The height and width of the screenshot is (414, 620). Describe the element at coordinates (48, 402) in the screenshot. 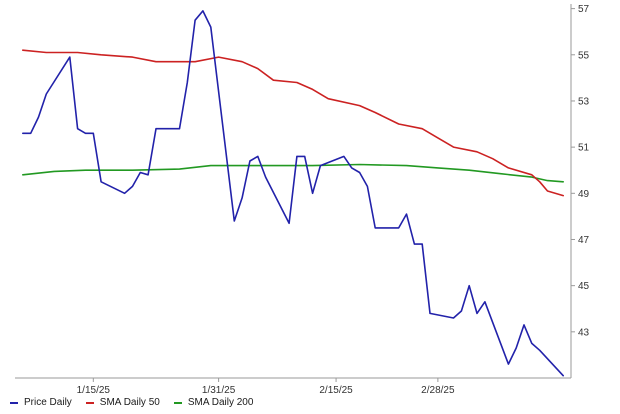

I see `legend-label-price-daily: Price Daily` at that location.